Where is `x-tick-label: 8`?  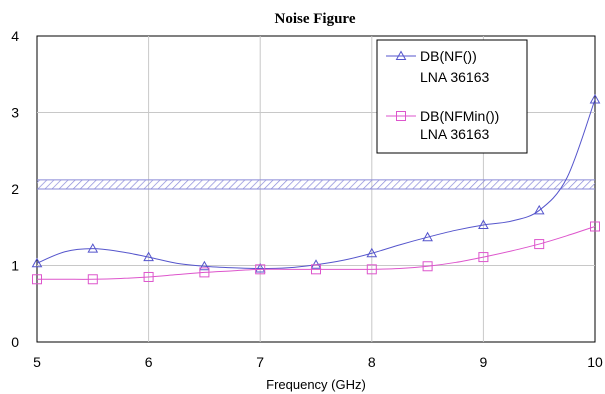 x-tick-label: 8 is located at coordinates (372, 362).